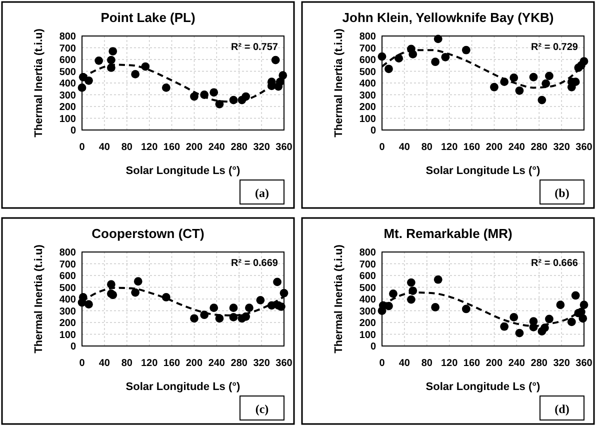  Describe the element at coordinates (262, 409) in the screenshot. I see `text: (c)` at that location.